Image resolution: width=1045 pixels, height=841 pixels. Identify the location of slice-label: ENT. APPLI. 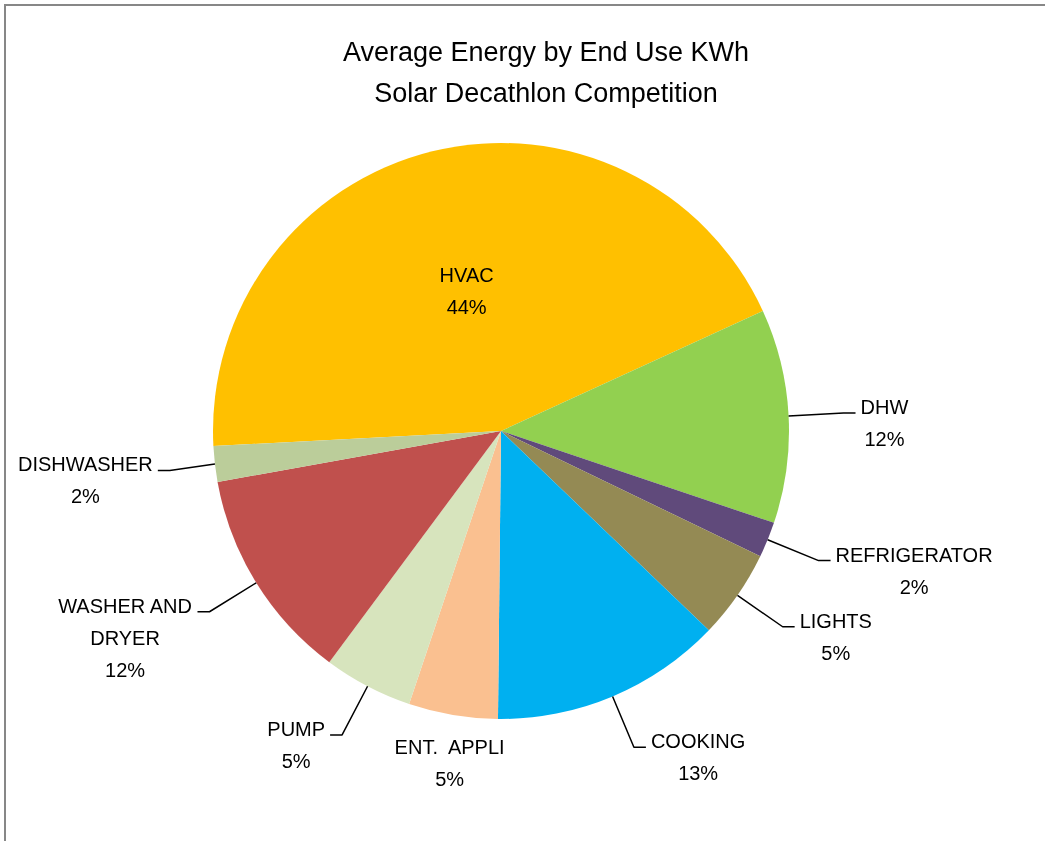
(449, 746).